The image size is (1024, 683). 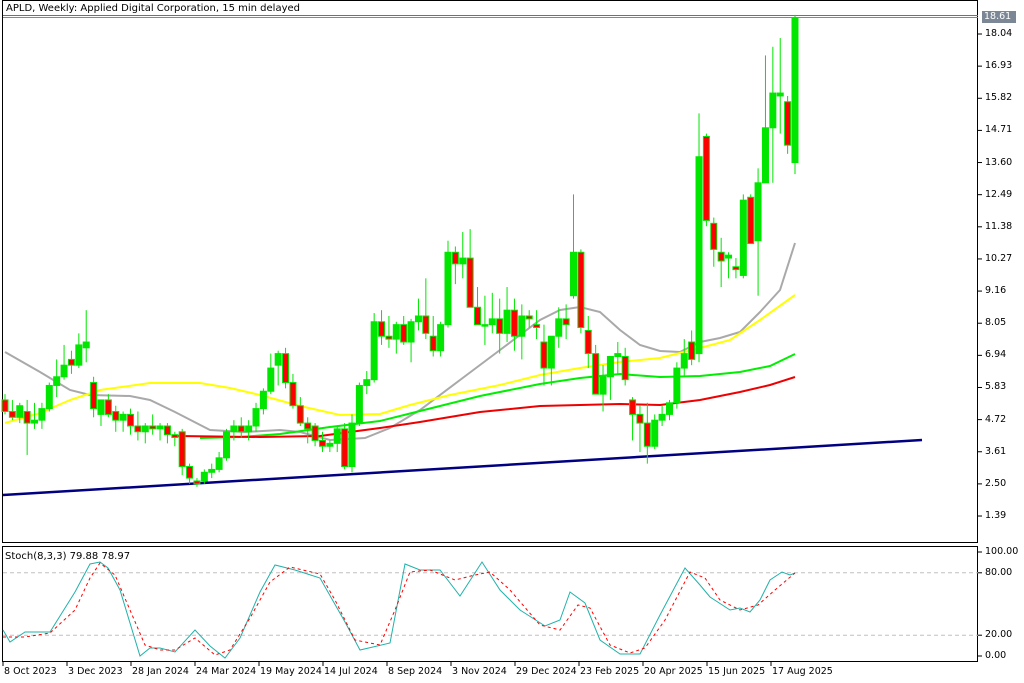 What do you see at coordinates (351, 671) in the screenshot?
I see `time-tick-label: 14 Jul 2024` at bounding box center [351, 671].